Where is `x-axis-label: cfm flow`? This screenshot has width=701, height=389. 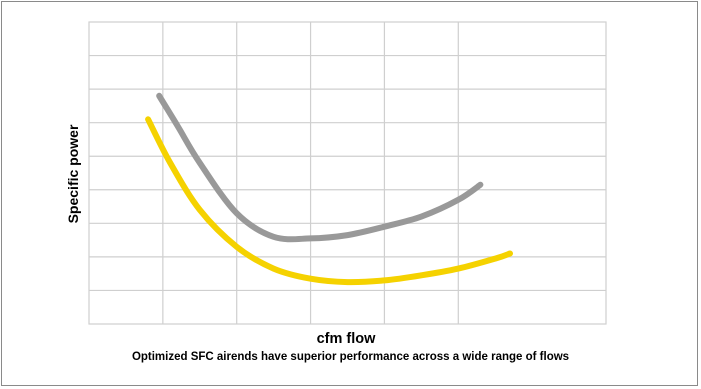 x-axis-label: cfm flow is located at coordinates (347, 339).